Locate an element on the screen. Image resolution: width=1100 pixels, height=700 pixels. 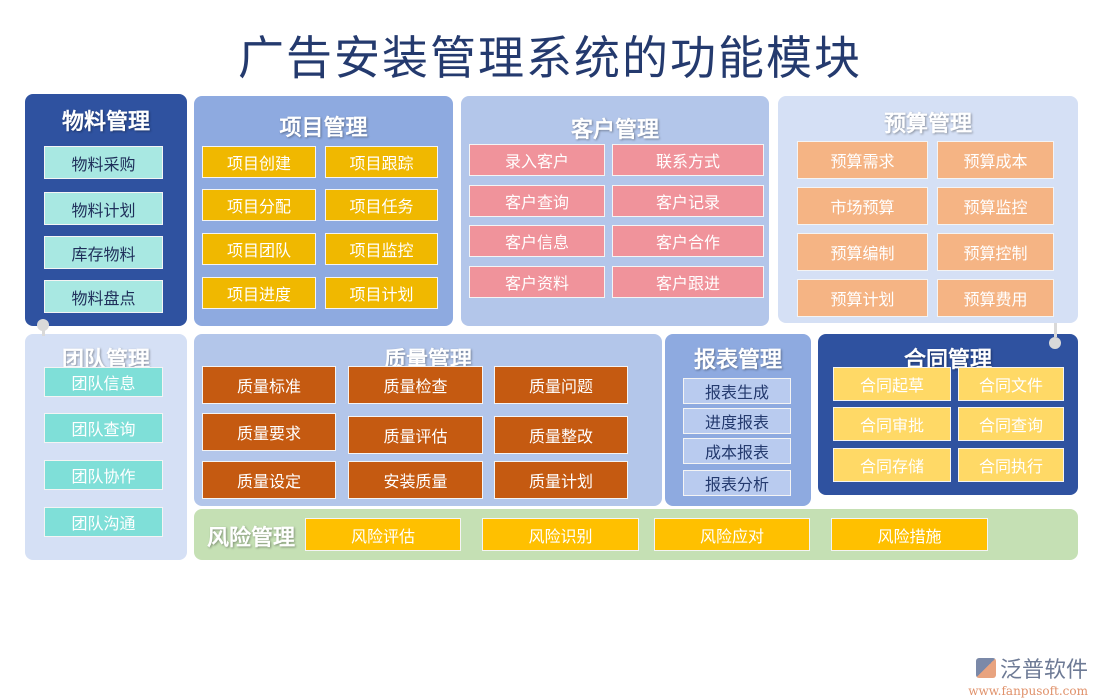
page-title: 广告安装管理系统的功能模块 is located at coordinates (550, 58).